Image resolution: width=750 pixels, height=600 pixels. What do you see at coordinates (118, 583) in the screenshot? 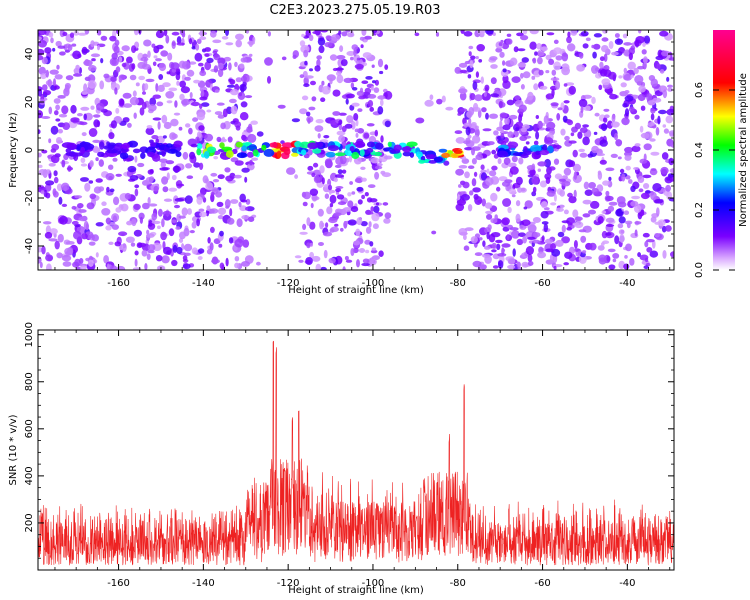
I see `snr-x-tick-label: -160` at bounding box center [118, 583].